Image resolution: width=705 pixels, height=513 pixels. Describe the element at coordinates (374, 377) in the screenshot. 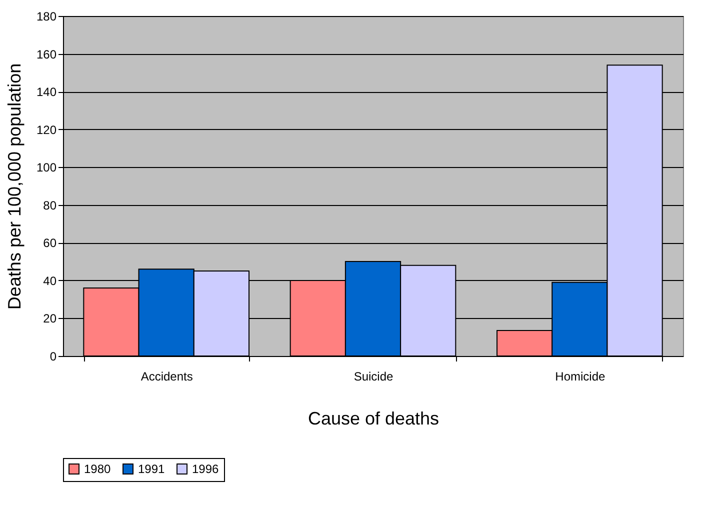

I see `x-tick-label: Suicide` at that location.